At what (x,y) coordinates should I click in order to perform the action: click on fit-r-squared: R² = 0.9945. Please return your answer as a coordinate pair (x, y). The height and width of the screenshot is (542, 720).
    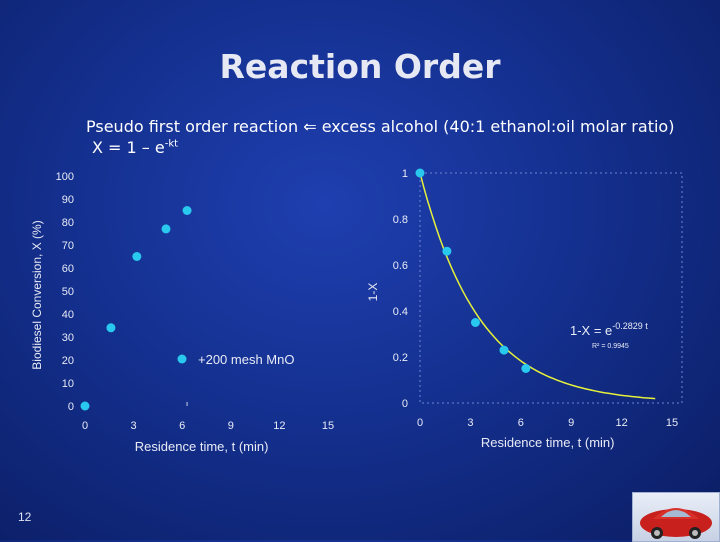
    Looking at the image, I should click on (610, 346).